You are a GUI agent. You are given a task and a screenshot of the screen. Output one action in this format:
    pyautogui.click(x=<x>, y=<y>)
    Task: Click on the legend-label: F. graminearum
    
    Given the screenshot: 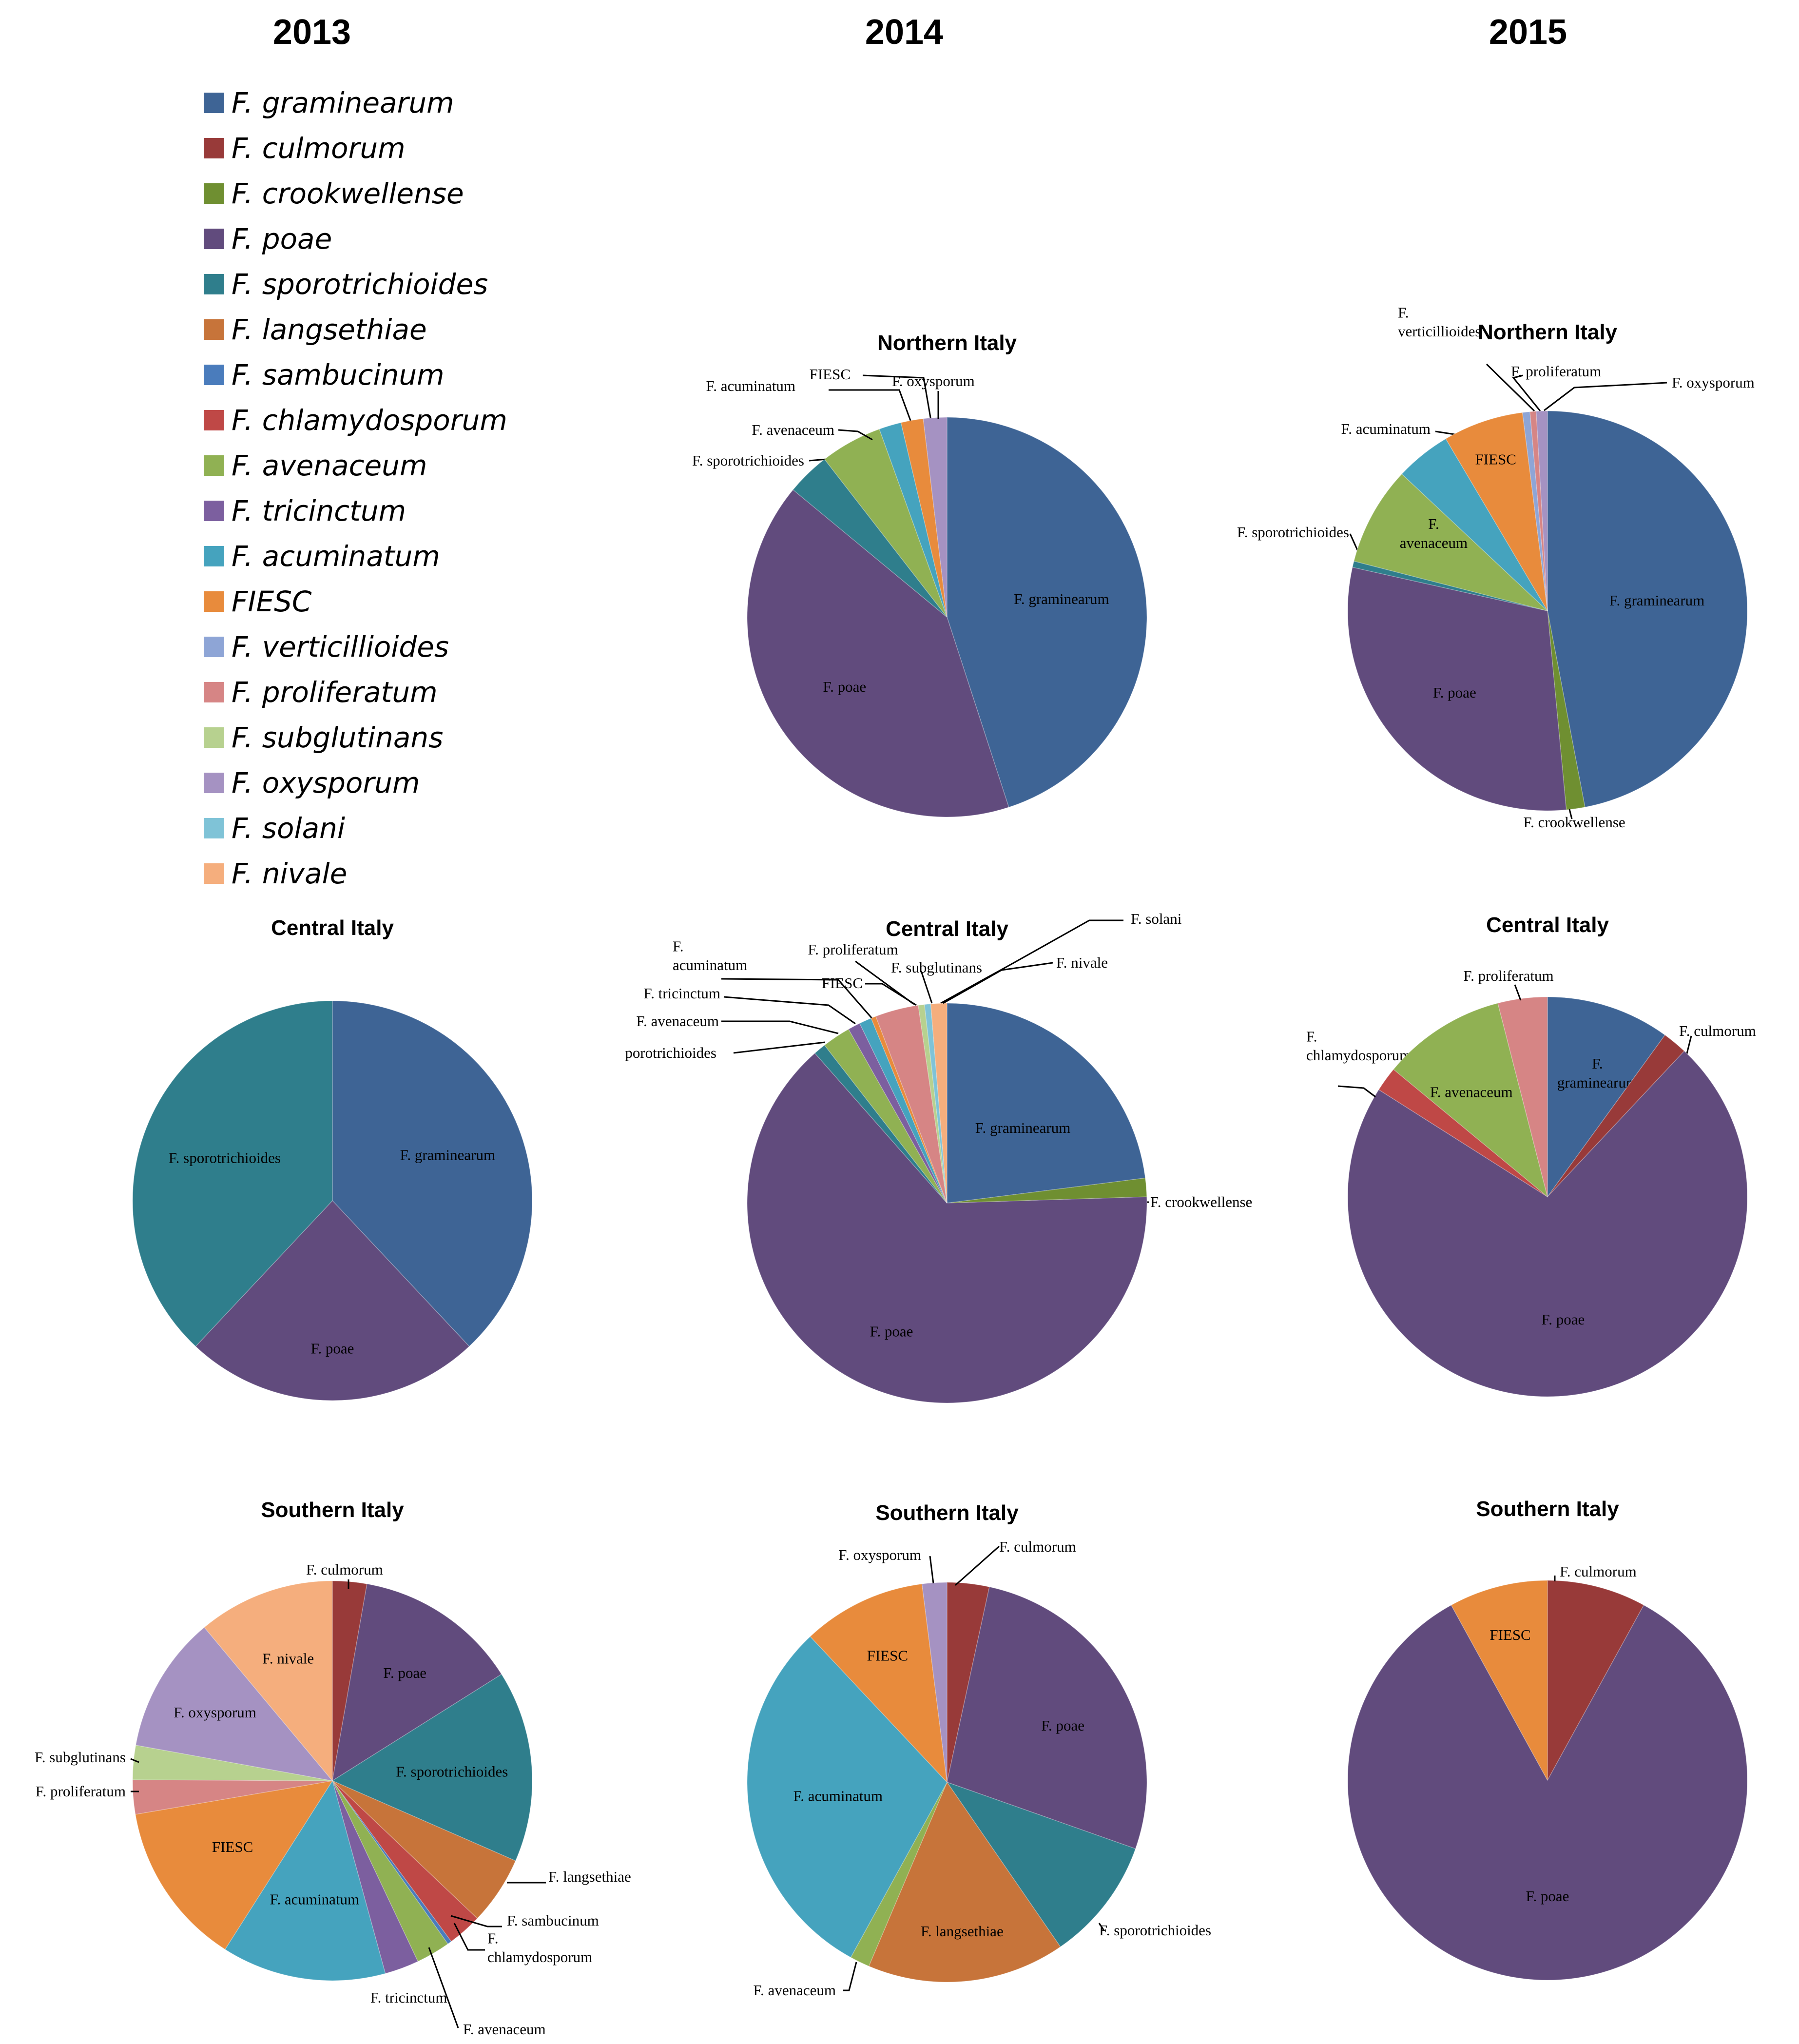 What is the action you would take?
    pyautogui.click(x=343, y=102)
    